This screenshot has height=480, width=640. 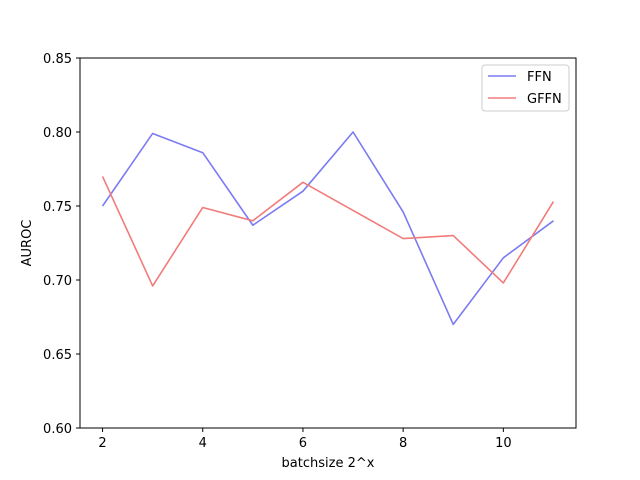 What do you see at coordinates (27, 243) in the screenshot?
I see `y-axis-label: AUROC` at bounding box center [27, 243].